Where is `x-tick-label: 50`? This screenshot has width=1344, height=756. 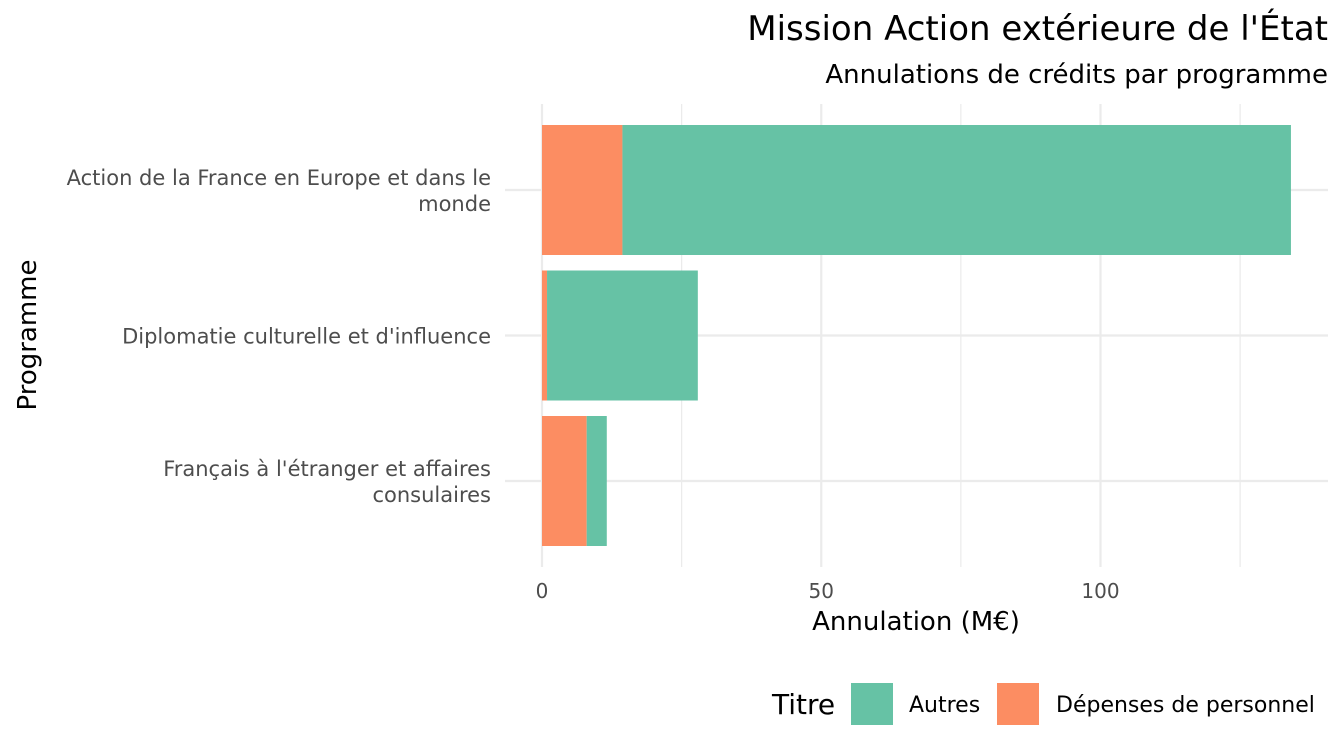
x-tick-label: 50 is located at coordinates (821, 591).